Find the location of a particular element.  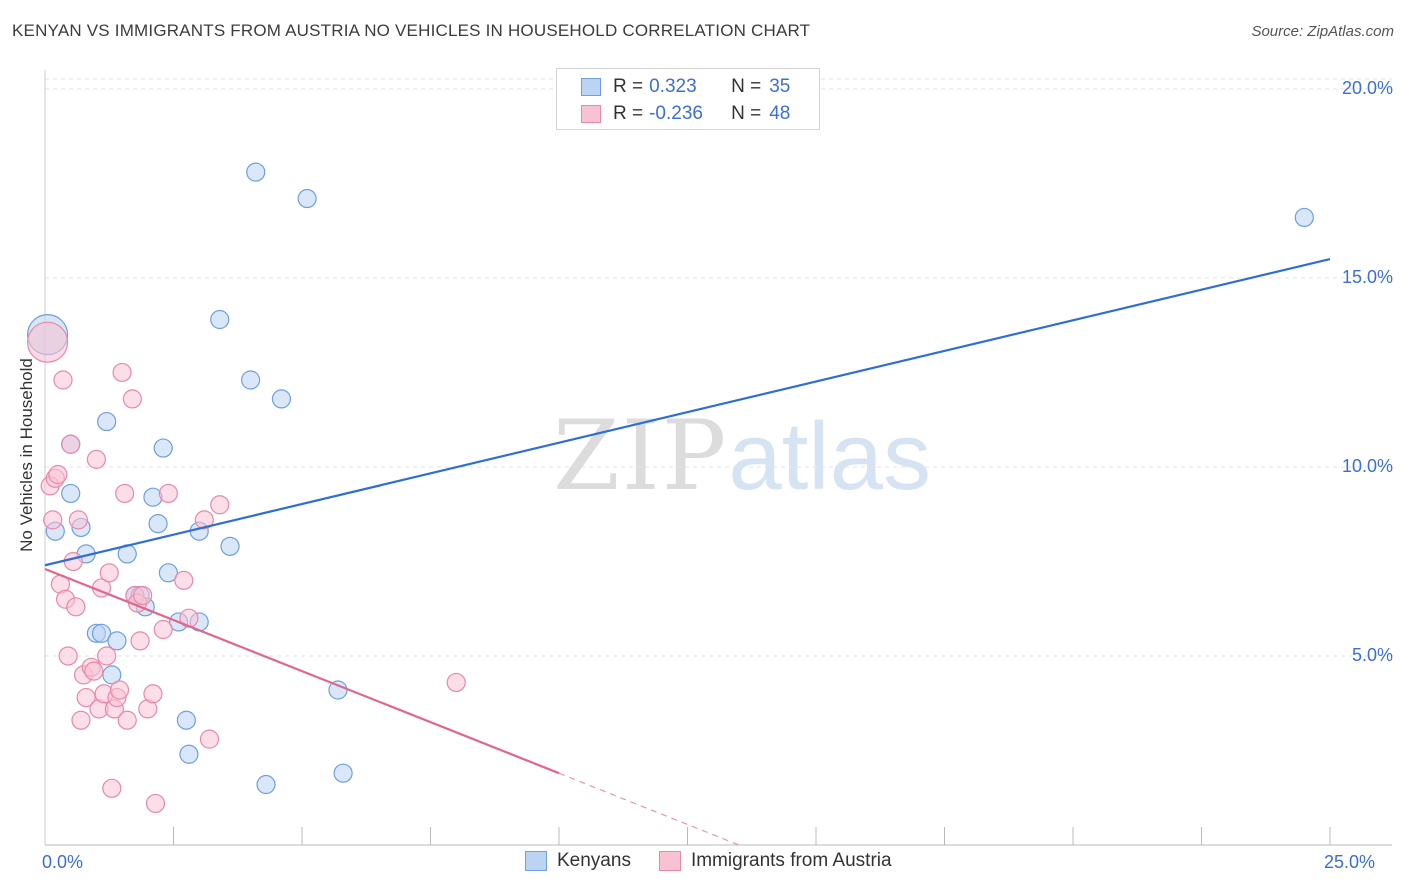

correlation-legend: R = 0.323 N = 35 R = -0.236 N = 48 is located at coordinates (688, 99).